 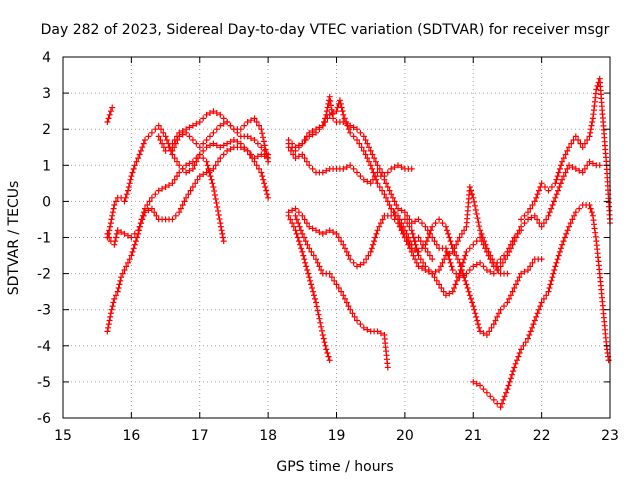 What do you see at coordinates (44, 311) in the screenshot?
I see `y-tick-label: -3` at bounding box center [44, 311].